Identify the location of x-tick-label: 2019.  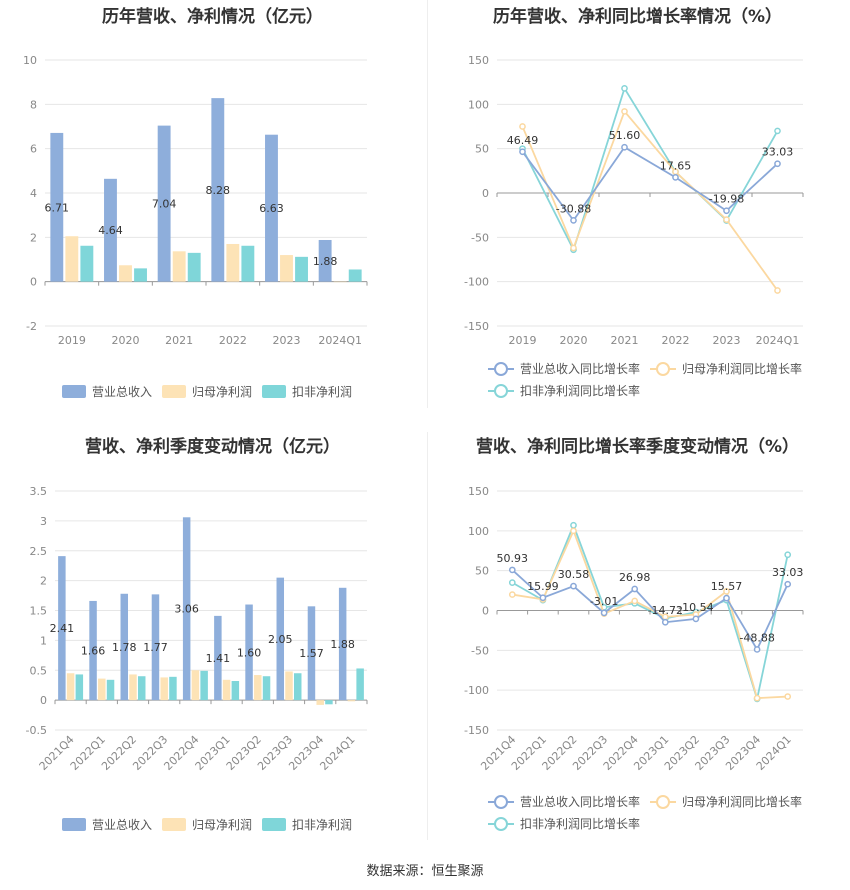
(72, 340).